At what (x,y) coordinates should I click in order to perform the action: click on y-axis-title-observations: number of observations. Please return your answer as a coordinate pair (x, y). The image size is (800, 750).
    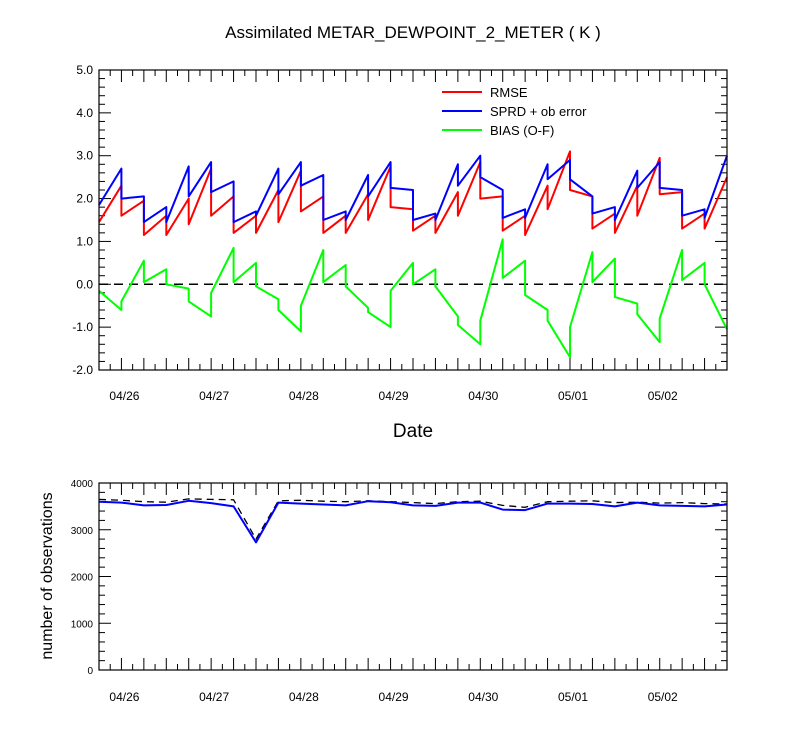
    Looking at the image, I should click on (47, 575).